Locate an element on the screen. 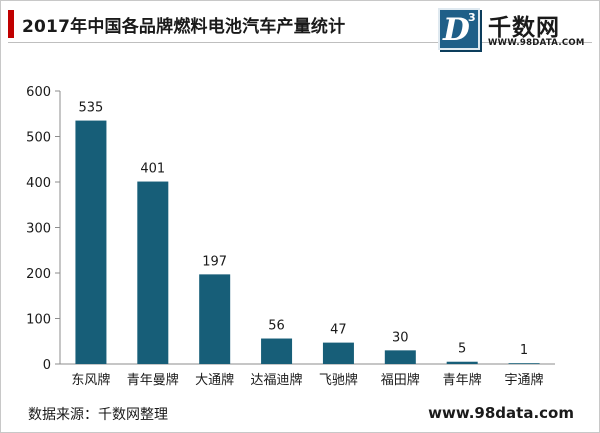 The width and height of the screenshot is (600, 433). x-tick-label: 福田牌 is located at coordinates (400, 380).